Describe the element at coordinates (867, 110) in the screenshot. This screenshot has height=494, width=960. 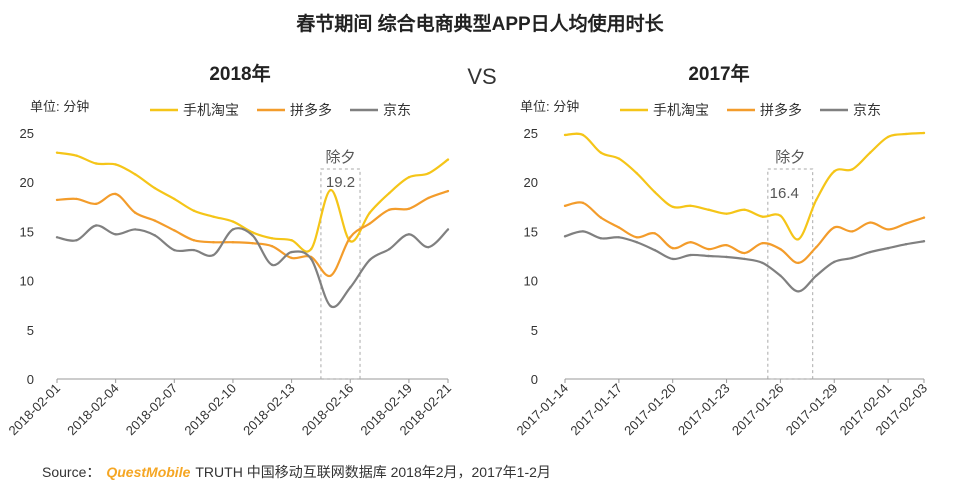
I see `legend-entry: 京东` at that location.